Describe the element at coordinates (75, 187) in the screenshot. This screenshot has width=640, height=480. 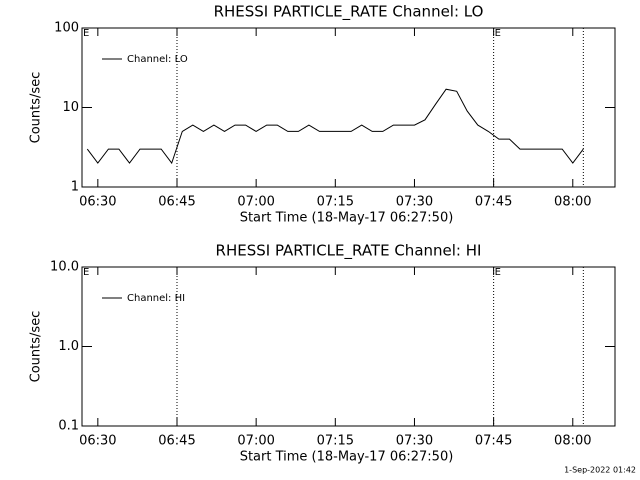
I see `y-tick-label: 1` at that location.